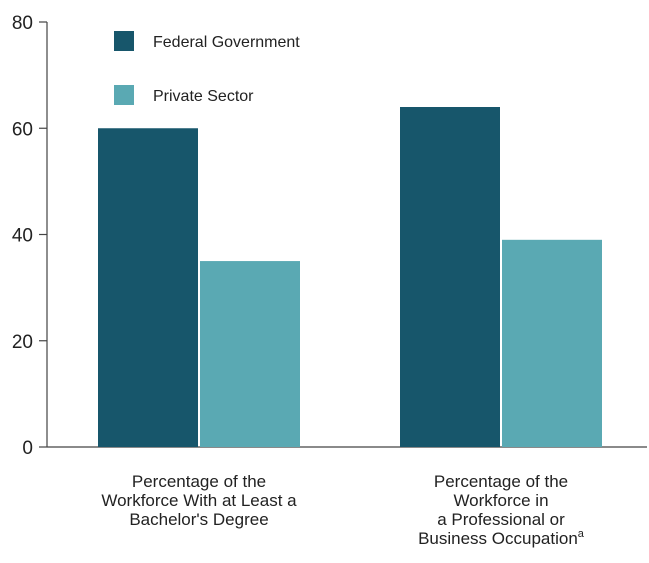 This screenshot has width=649, height=563. Describe the element at coordinates (27, 448) in the screenshot. I see `y-tick-label: 0` at that location.